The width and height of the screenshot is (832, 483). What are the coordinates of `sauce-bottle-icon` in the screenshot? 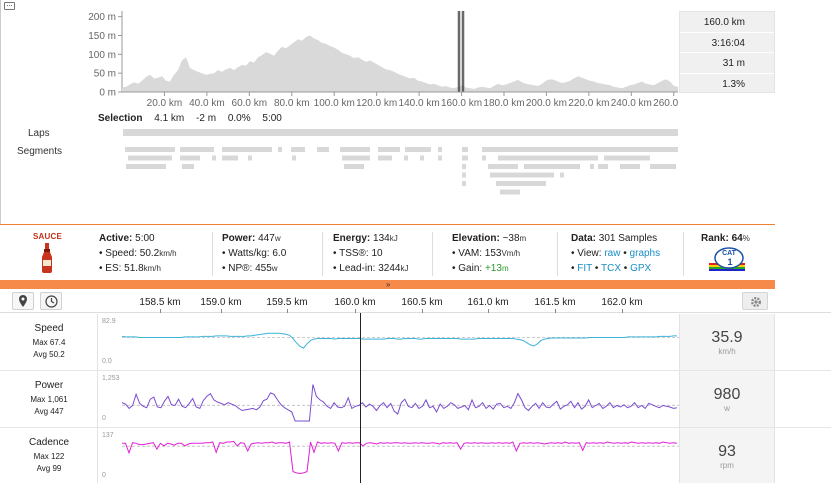 It's located at (47, 258).